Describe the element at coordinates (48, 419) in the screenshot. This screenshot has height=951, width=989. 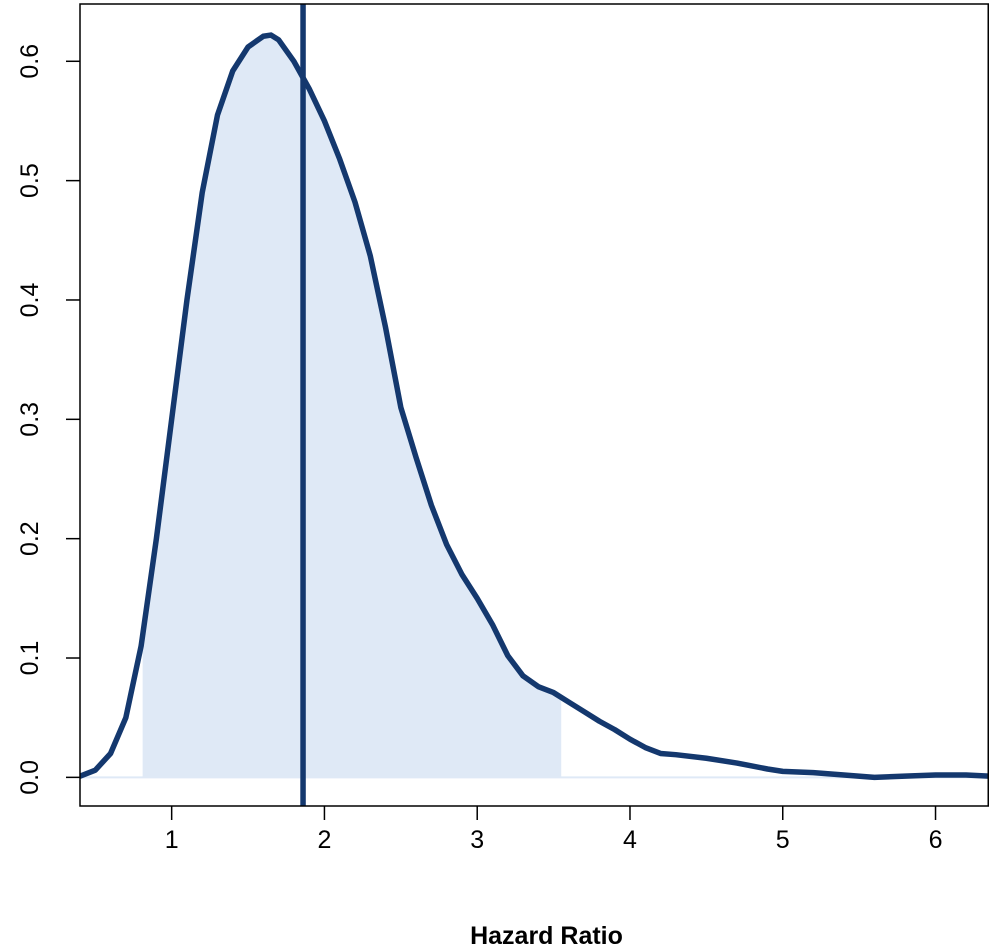
I see `y-axis: 0.0 0.1 0.2 0.3 0.4 0.5 0.6` at that location.